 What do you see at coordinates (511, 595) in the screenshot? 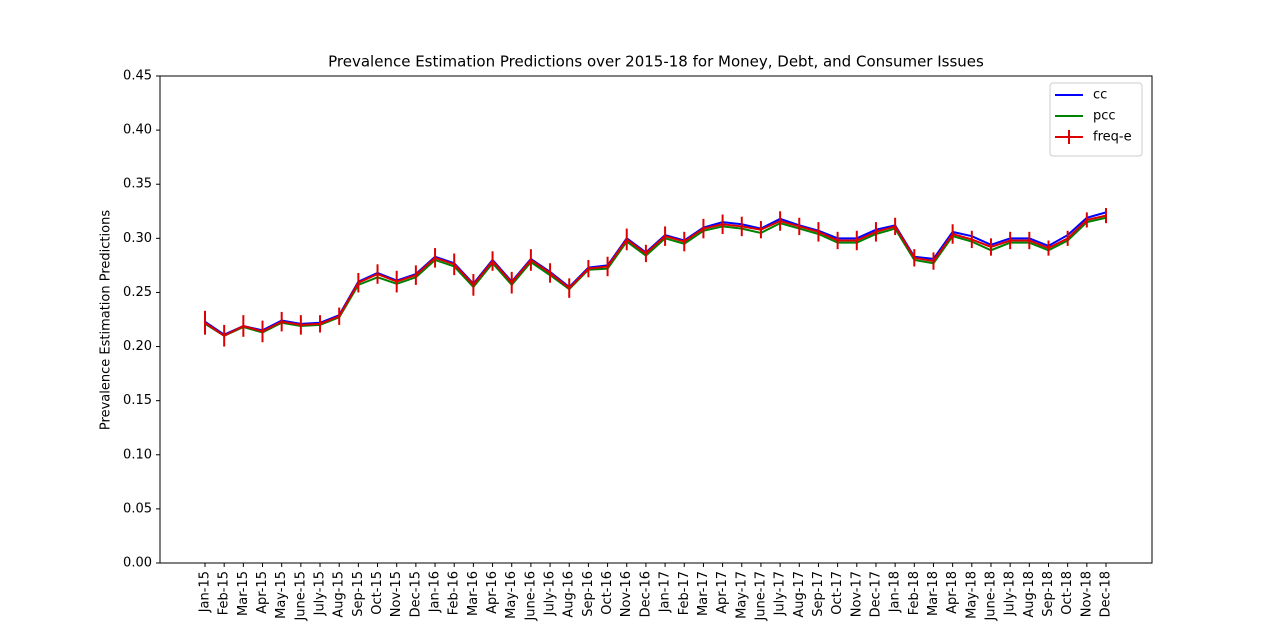
I see `x-tick-label: May-16` at bounding box center [511, 595].